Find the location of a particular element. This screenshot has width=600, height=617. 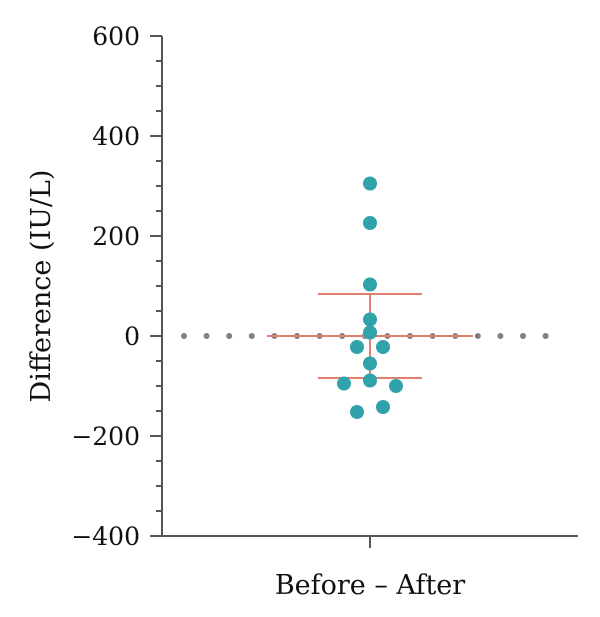

y-tick-label: −400 is located at coordinates (105, 536).